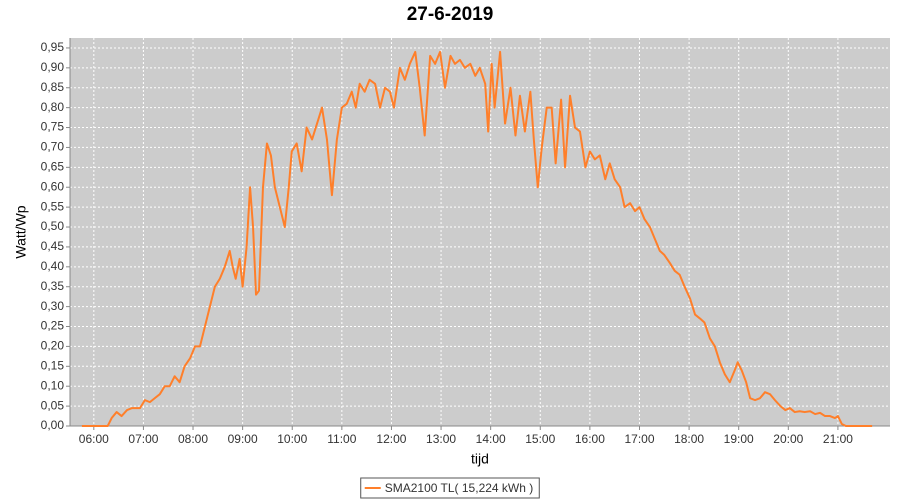 This screenshot has height=500, width=900. I want to click on x-tick-label: 13:00, so click(441, 439).